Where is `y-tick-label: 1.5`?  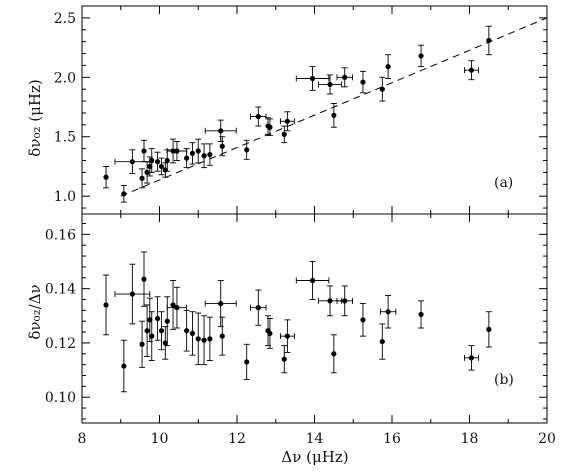 y-tick-label: 1.5 is located at coordinates (65, 138).